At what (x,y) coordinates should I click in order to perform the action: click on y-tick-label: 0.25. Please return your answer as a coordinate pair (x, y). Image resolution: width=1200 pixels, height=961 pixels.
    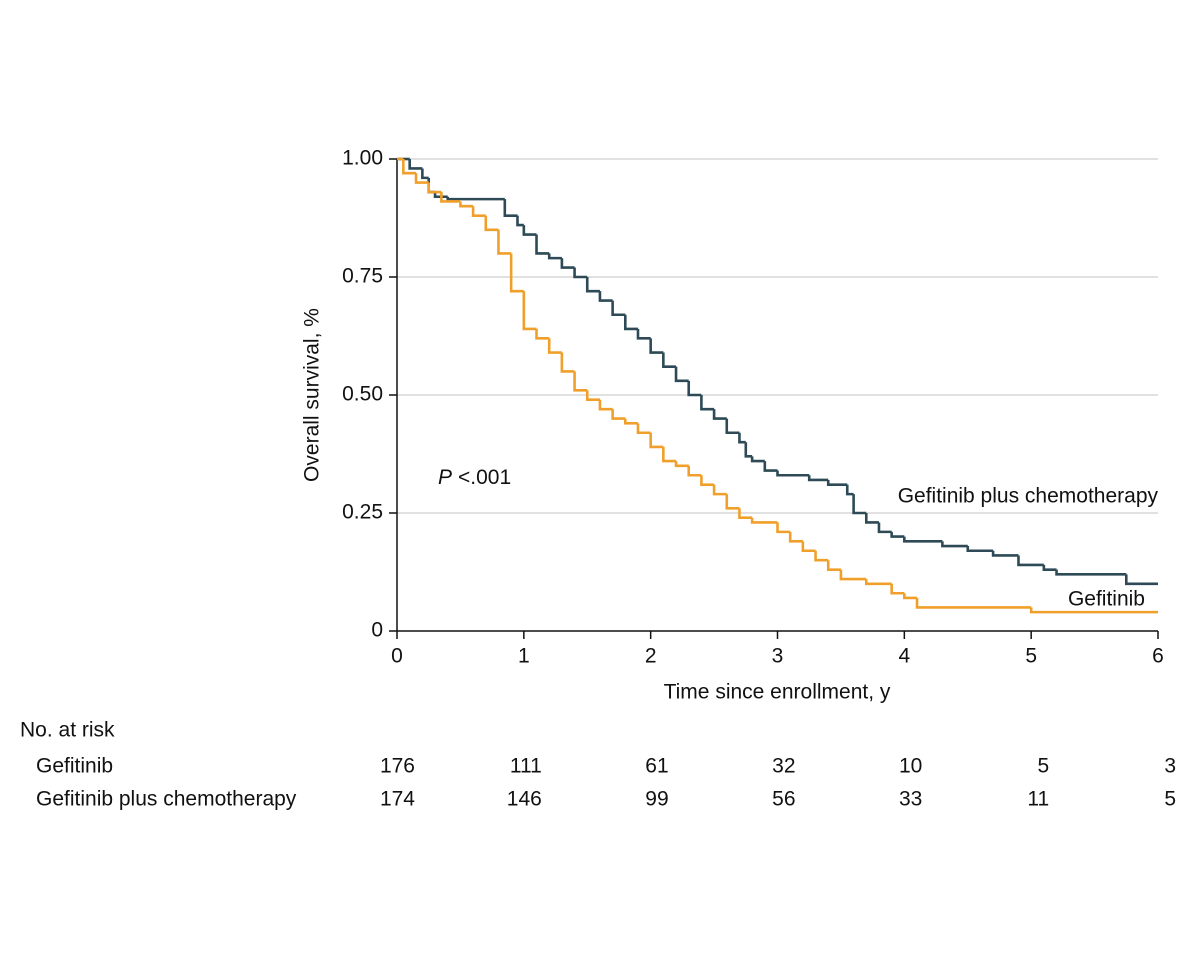
    Looking at the image, I should click on (362, 512).